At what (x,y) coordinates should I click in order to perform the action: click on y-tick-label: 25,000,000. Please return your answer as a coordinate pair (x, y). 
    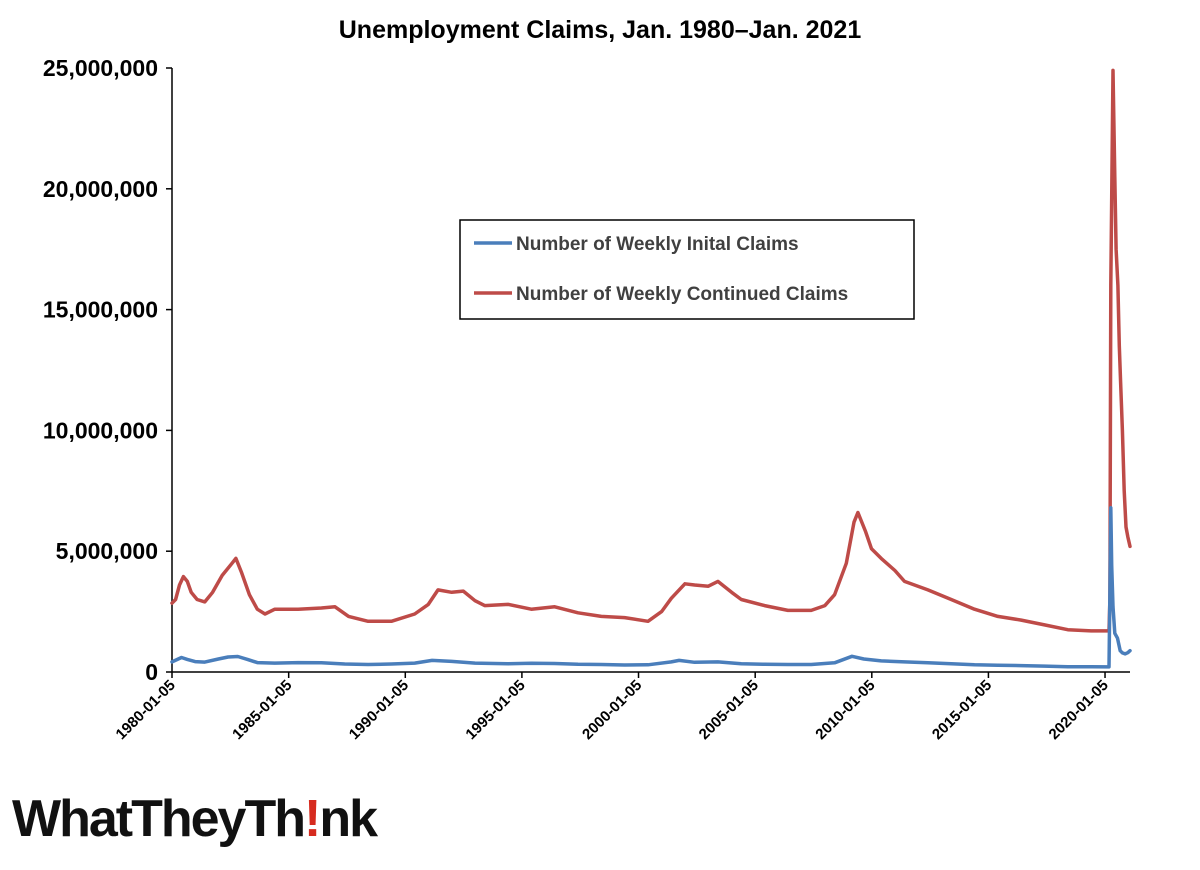
    Looking at the image, I should click on (100, 68).